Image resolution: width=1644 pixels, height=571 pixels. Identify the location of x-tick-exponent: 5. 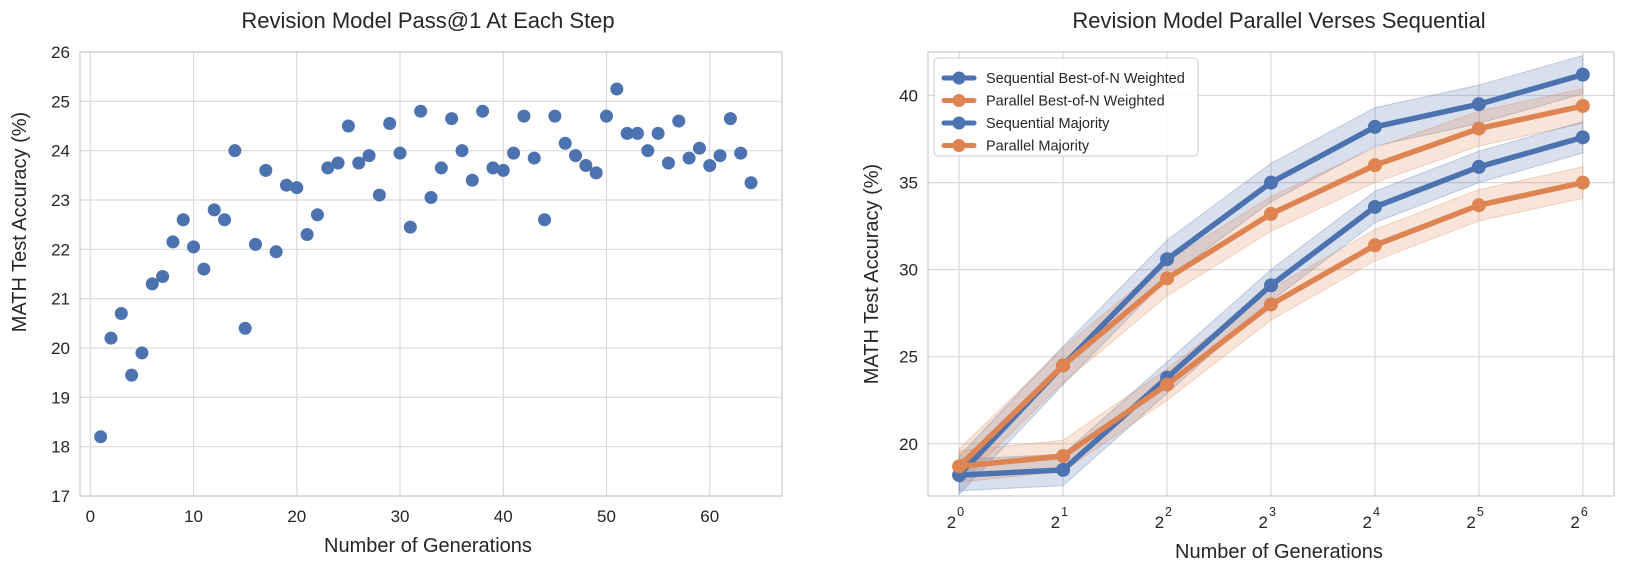
(1480, 512).